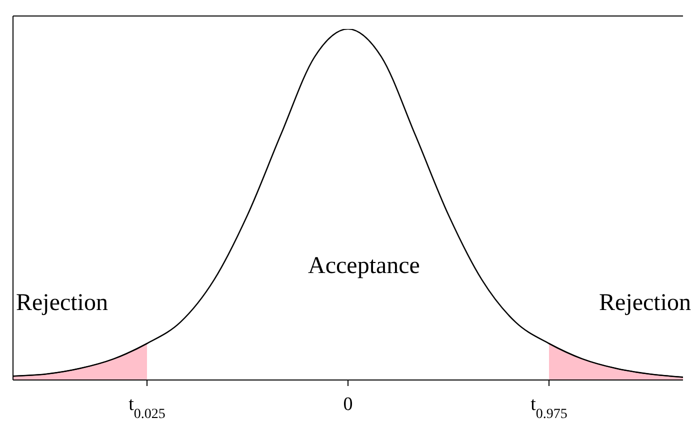 The width and height of the screenshot is (691, 436). I want to click on x-tick-label: 0, so click(348, 404).